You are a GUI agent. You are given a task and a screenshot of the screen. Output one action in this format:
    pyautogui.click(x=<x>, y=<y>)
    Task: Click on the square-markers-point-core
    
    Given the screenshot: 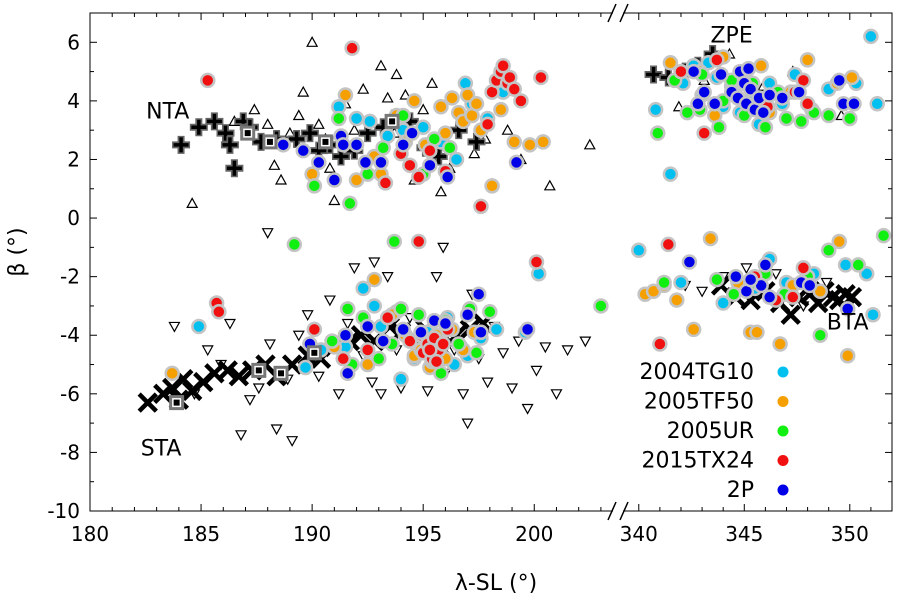 What is the action you would take?
    pyautogui.click(x=325, y=141)
    